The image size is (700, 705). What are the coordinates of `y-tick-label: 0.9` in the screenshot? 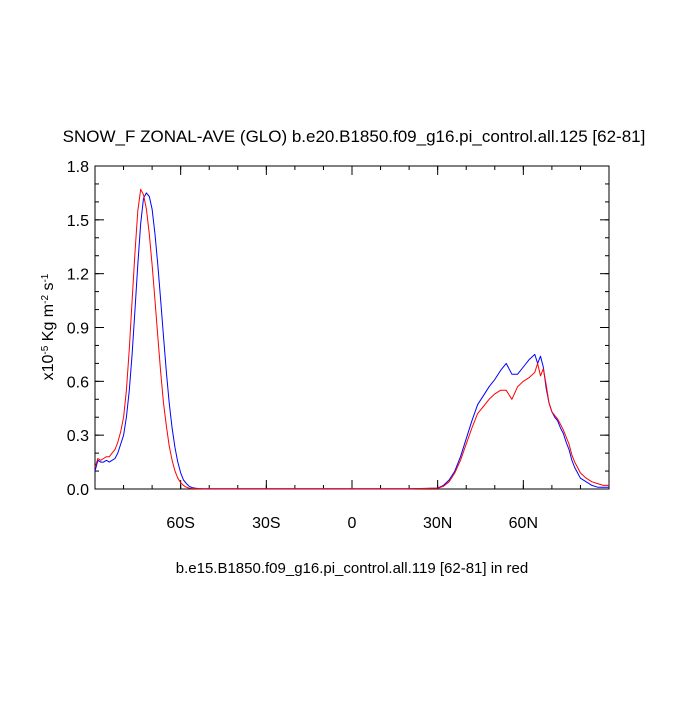 It's located at (78, 329).